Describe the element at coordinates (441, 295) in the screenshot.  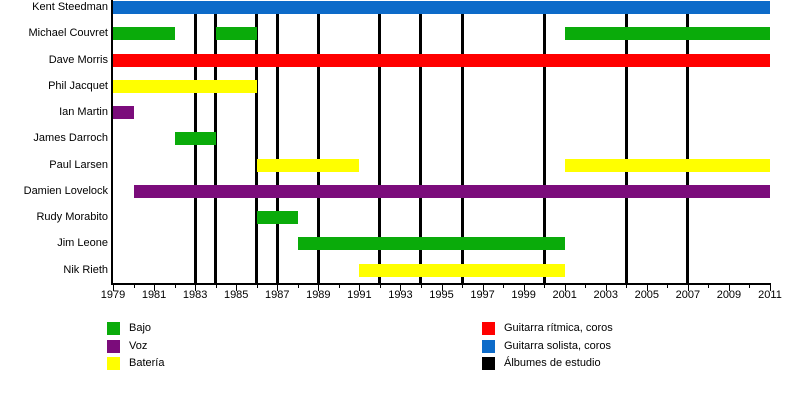
I see `year-tick-label: 1995` at that location.